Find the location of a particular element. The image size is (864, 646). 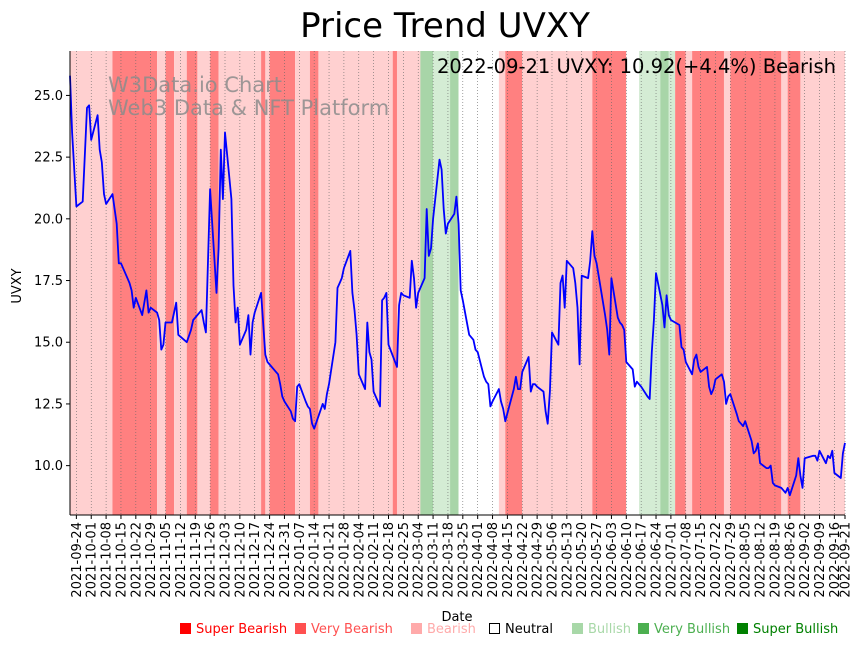

x-tick-label-12: 2021-12-17 is located at coordinates (255, 560).